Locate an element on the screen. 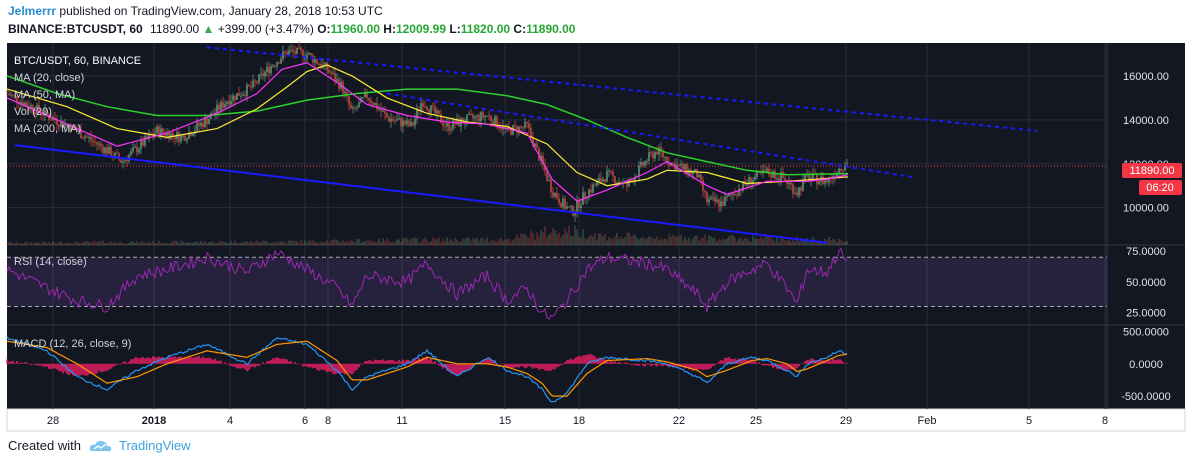 This screenshot has height=464, width=1192. legend-ma50: MA (50, MA) is located at coordinates (44, 95).